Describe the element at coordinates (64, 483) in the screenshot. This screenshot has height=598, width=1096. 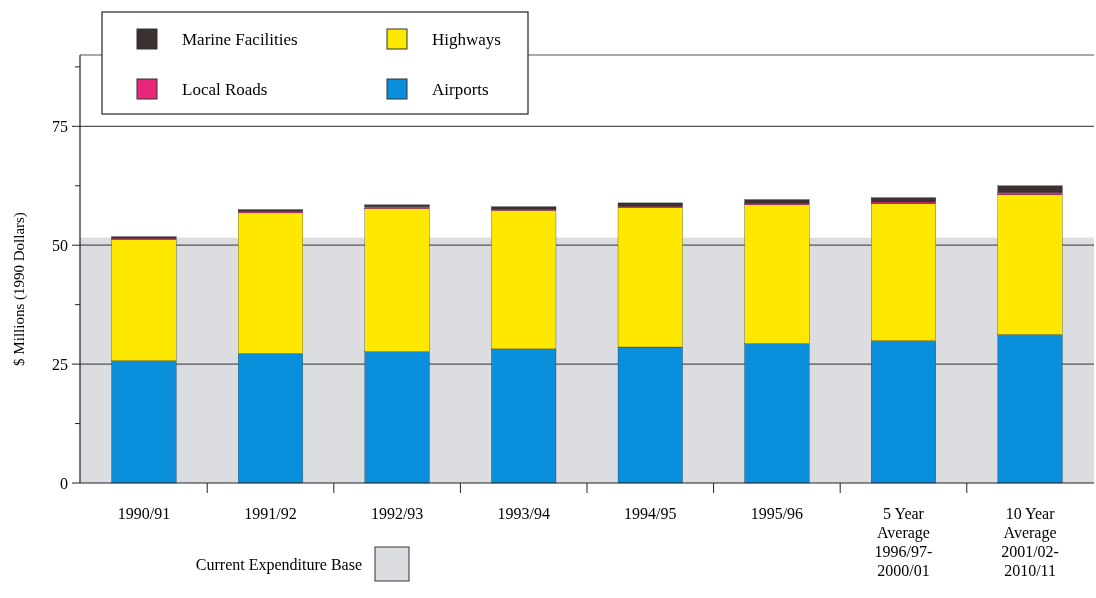
I see `y-tick-label: 0` at that location.